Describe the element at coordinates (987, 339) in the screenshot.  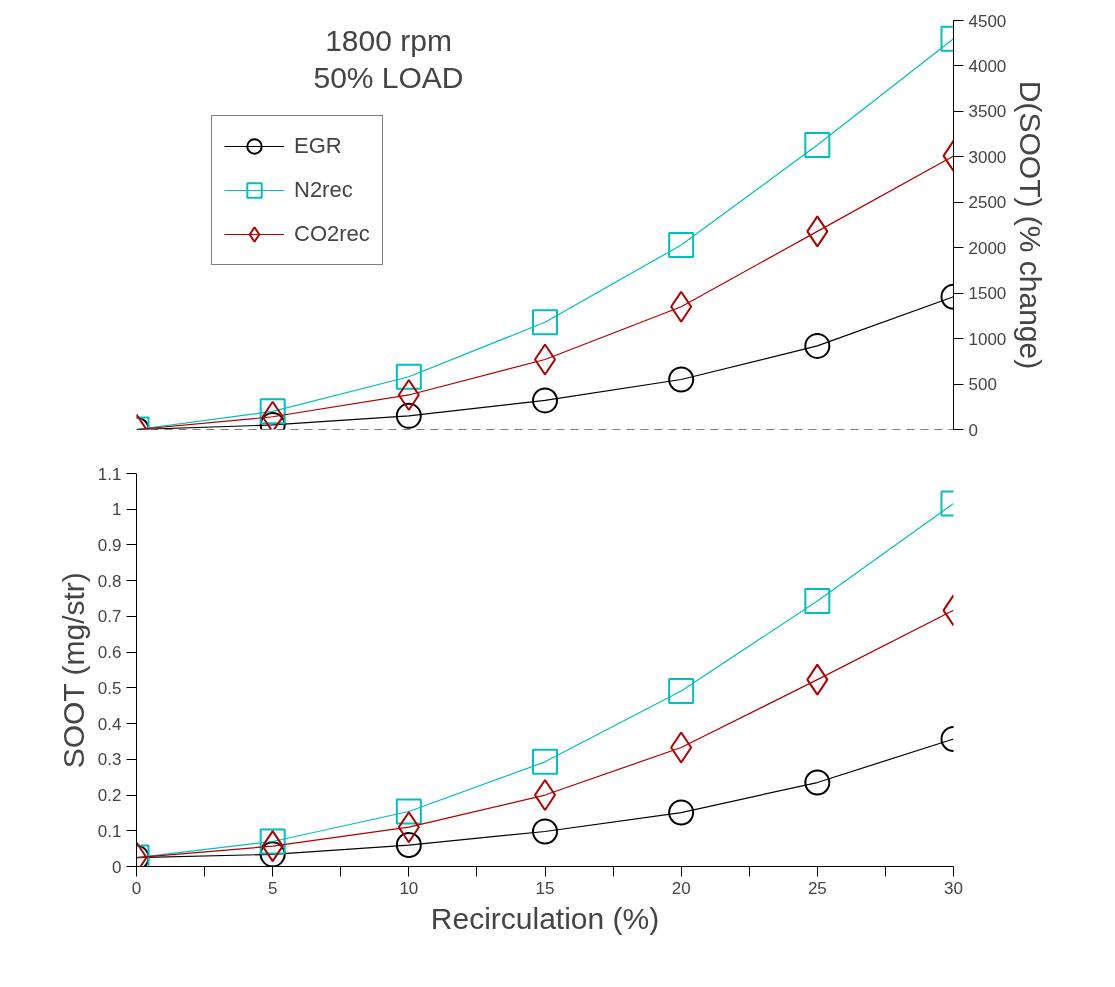
I see `y-tick-label: 1000` at that location.